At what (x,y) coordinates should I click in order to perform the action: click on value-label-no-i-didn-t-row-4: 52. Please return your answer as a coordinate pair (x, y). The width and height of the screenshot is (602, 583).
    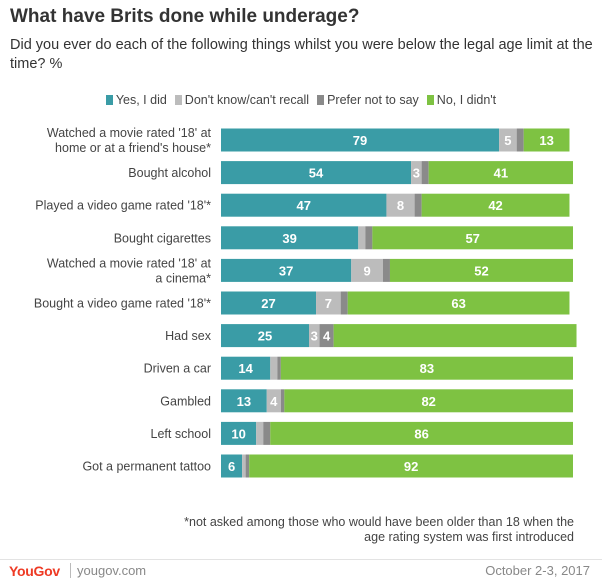
    Looking at the image, I should click on (481, 270).